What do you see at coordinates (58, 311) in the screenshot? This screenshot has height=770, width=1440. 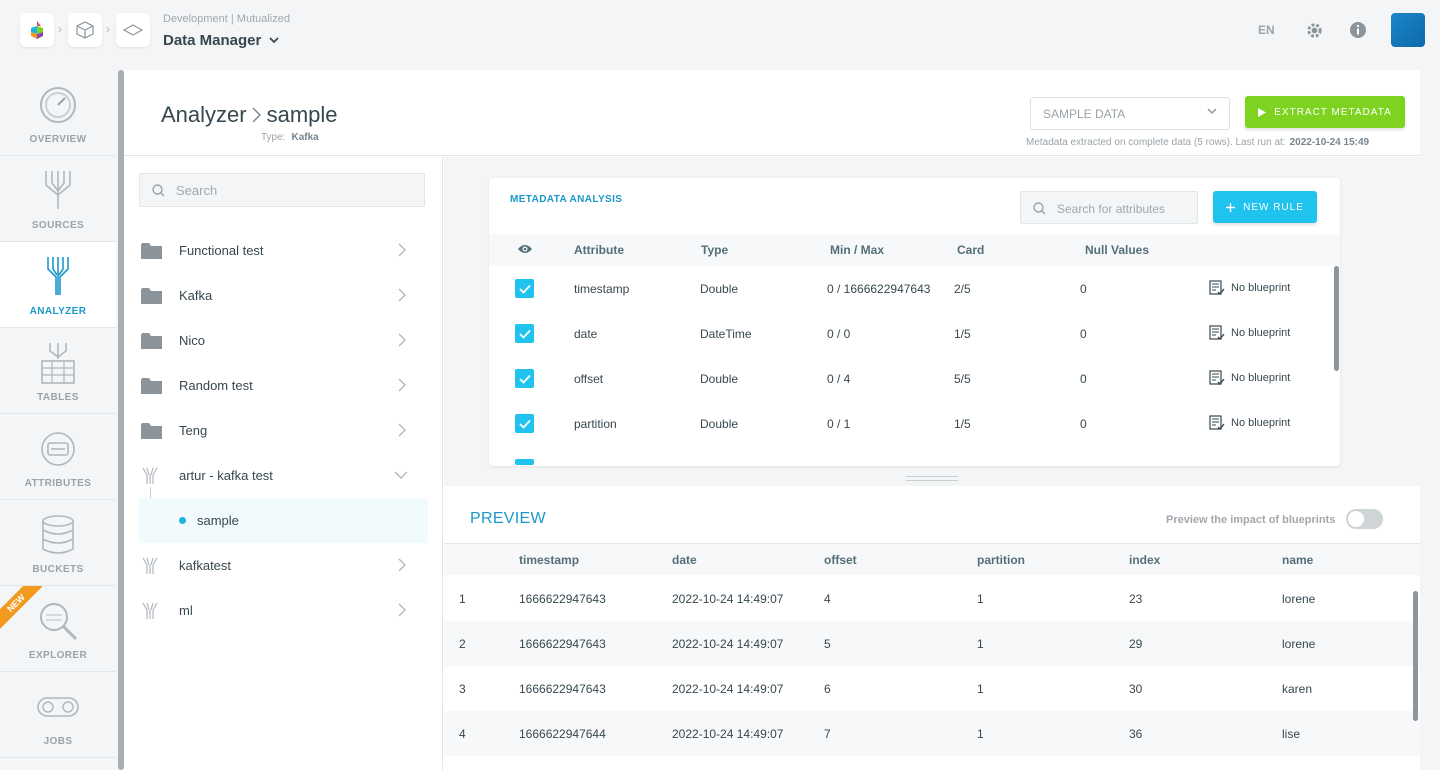 I see `nav-label: ANALYZER` at bounding box center [58, 311].